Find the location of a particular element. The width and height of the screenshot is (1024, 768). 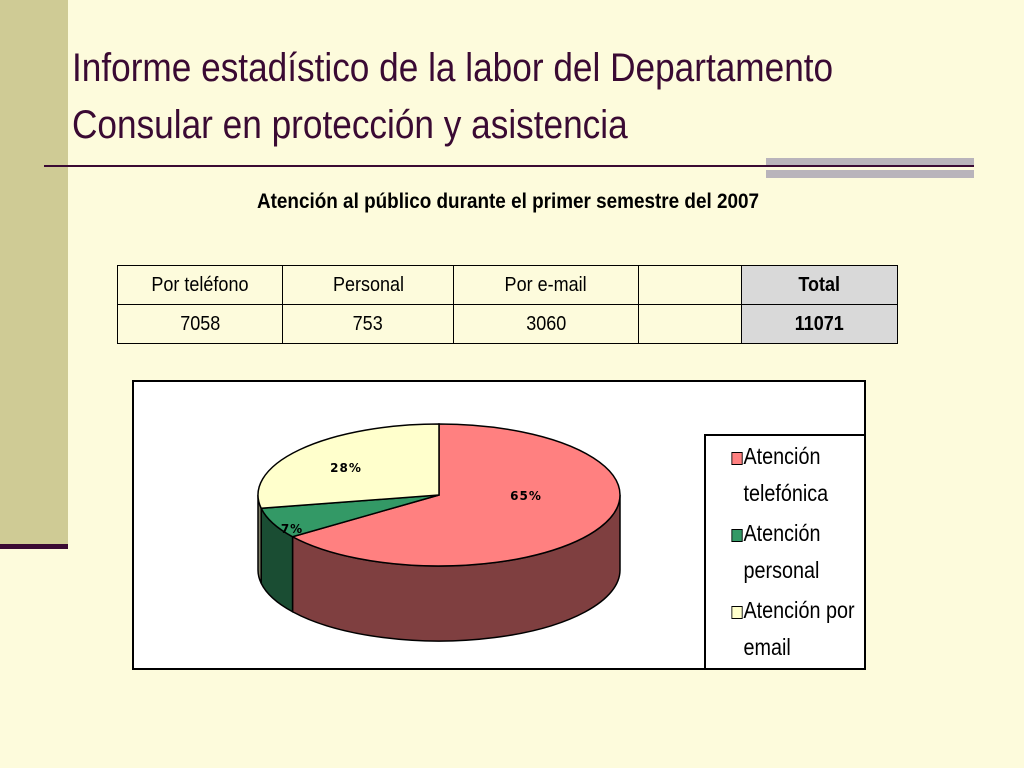

legend-label: email is located at coordinates (767, 647).